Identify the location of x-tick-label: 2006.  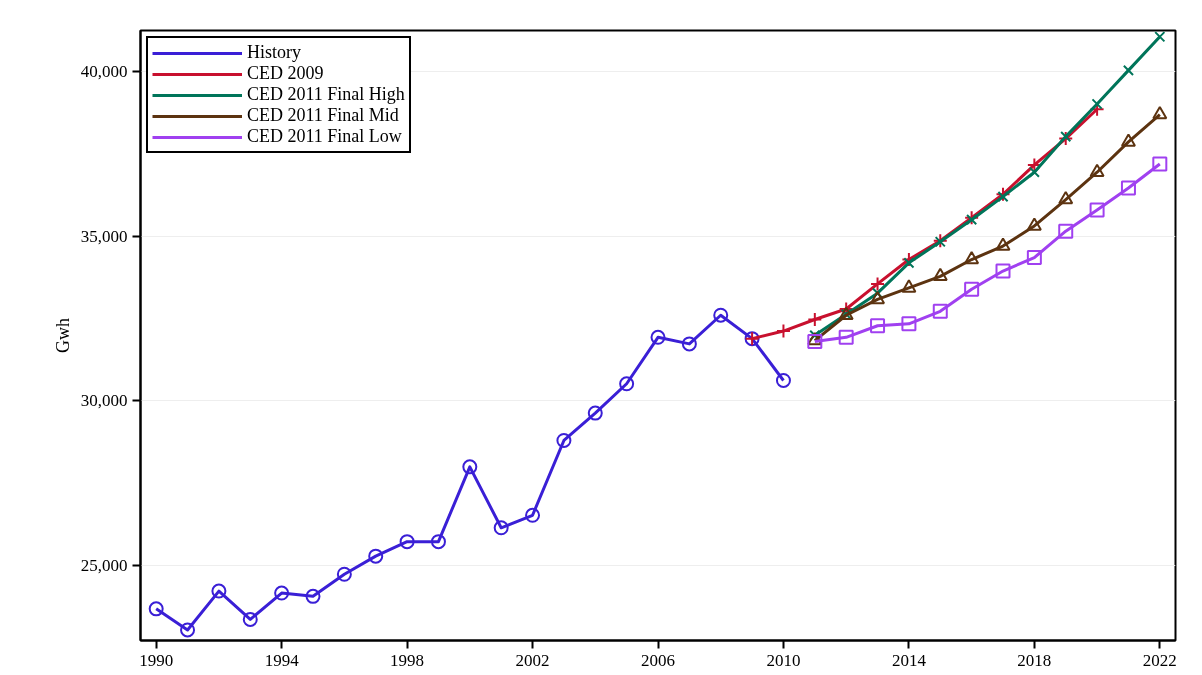
(658, 660).